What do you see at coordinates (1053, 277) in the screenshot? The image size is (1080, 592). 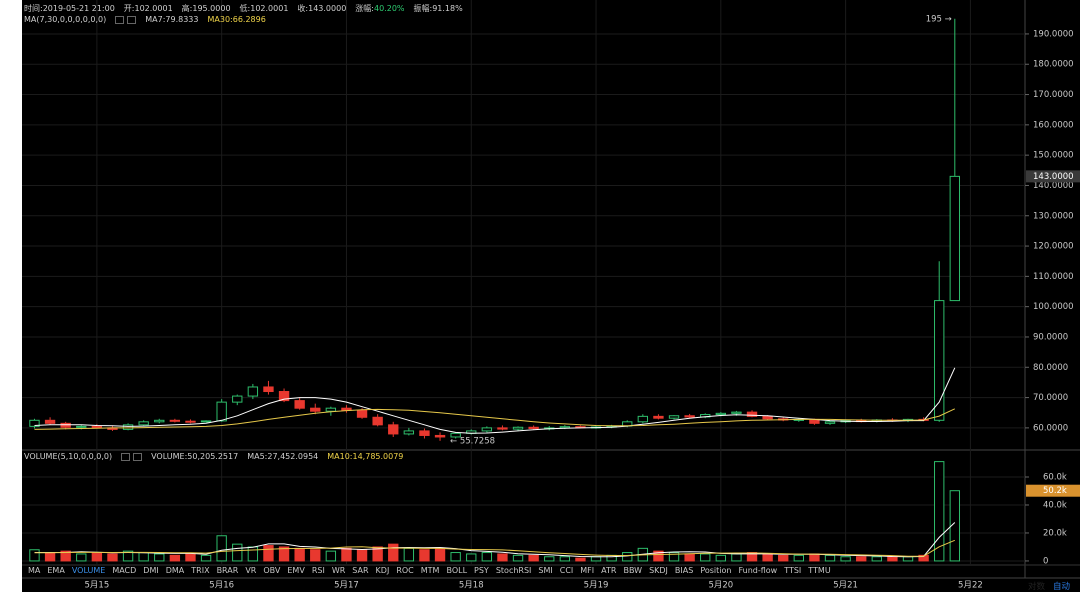 I see `y-tick-label: 110.0000` at bounding box center [1053, 277].